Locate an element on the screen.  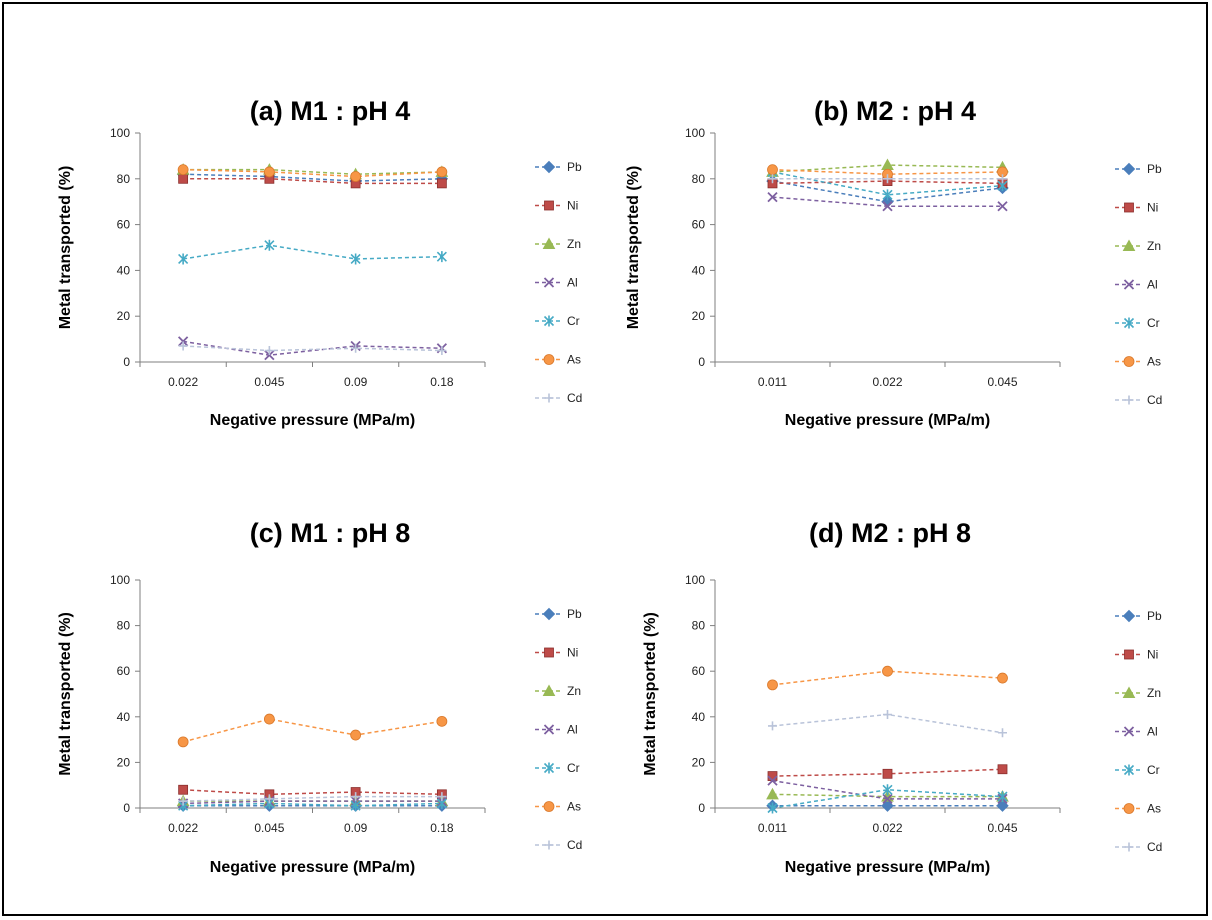
legend-item-as: As is located at coordinates (558, 360).